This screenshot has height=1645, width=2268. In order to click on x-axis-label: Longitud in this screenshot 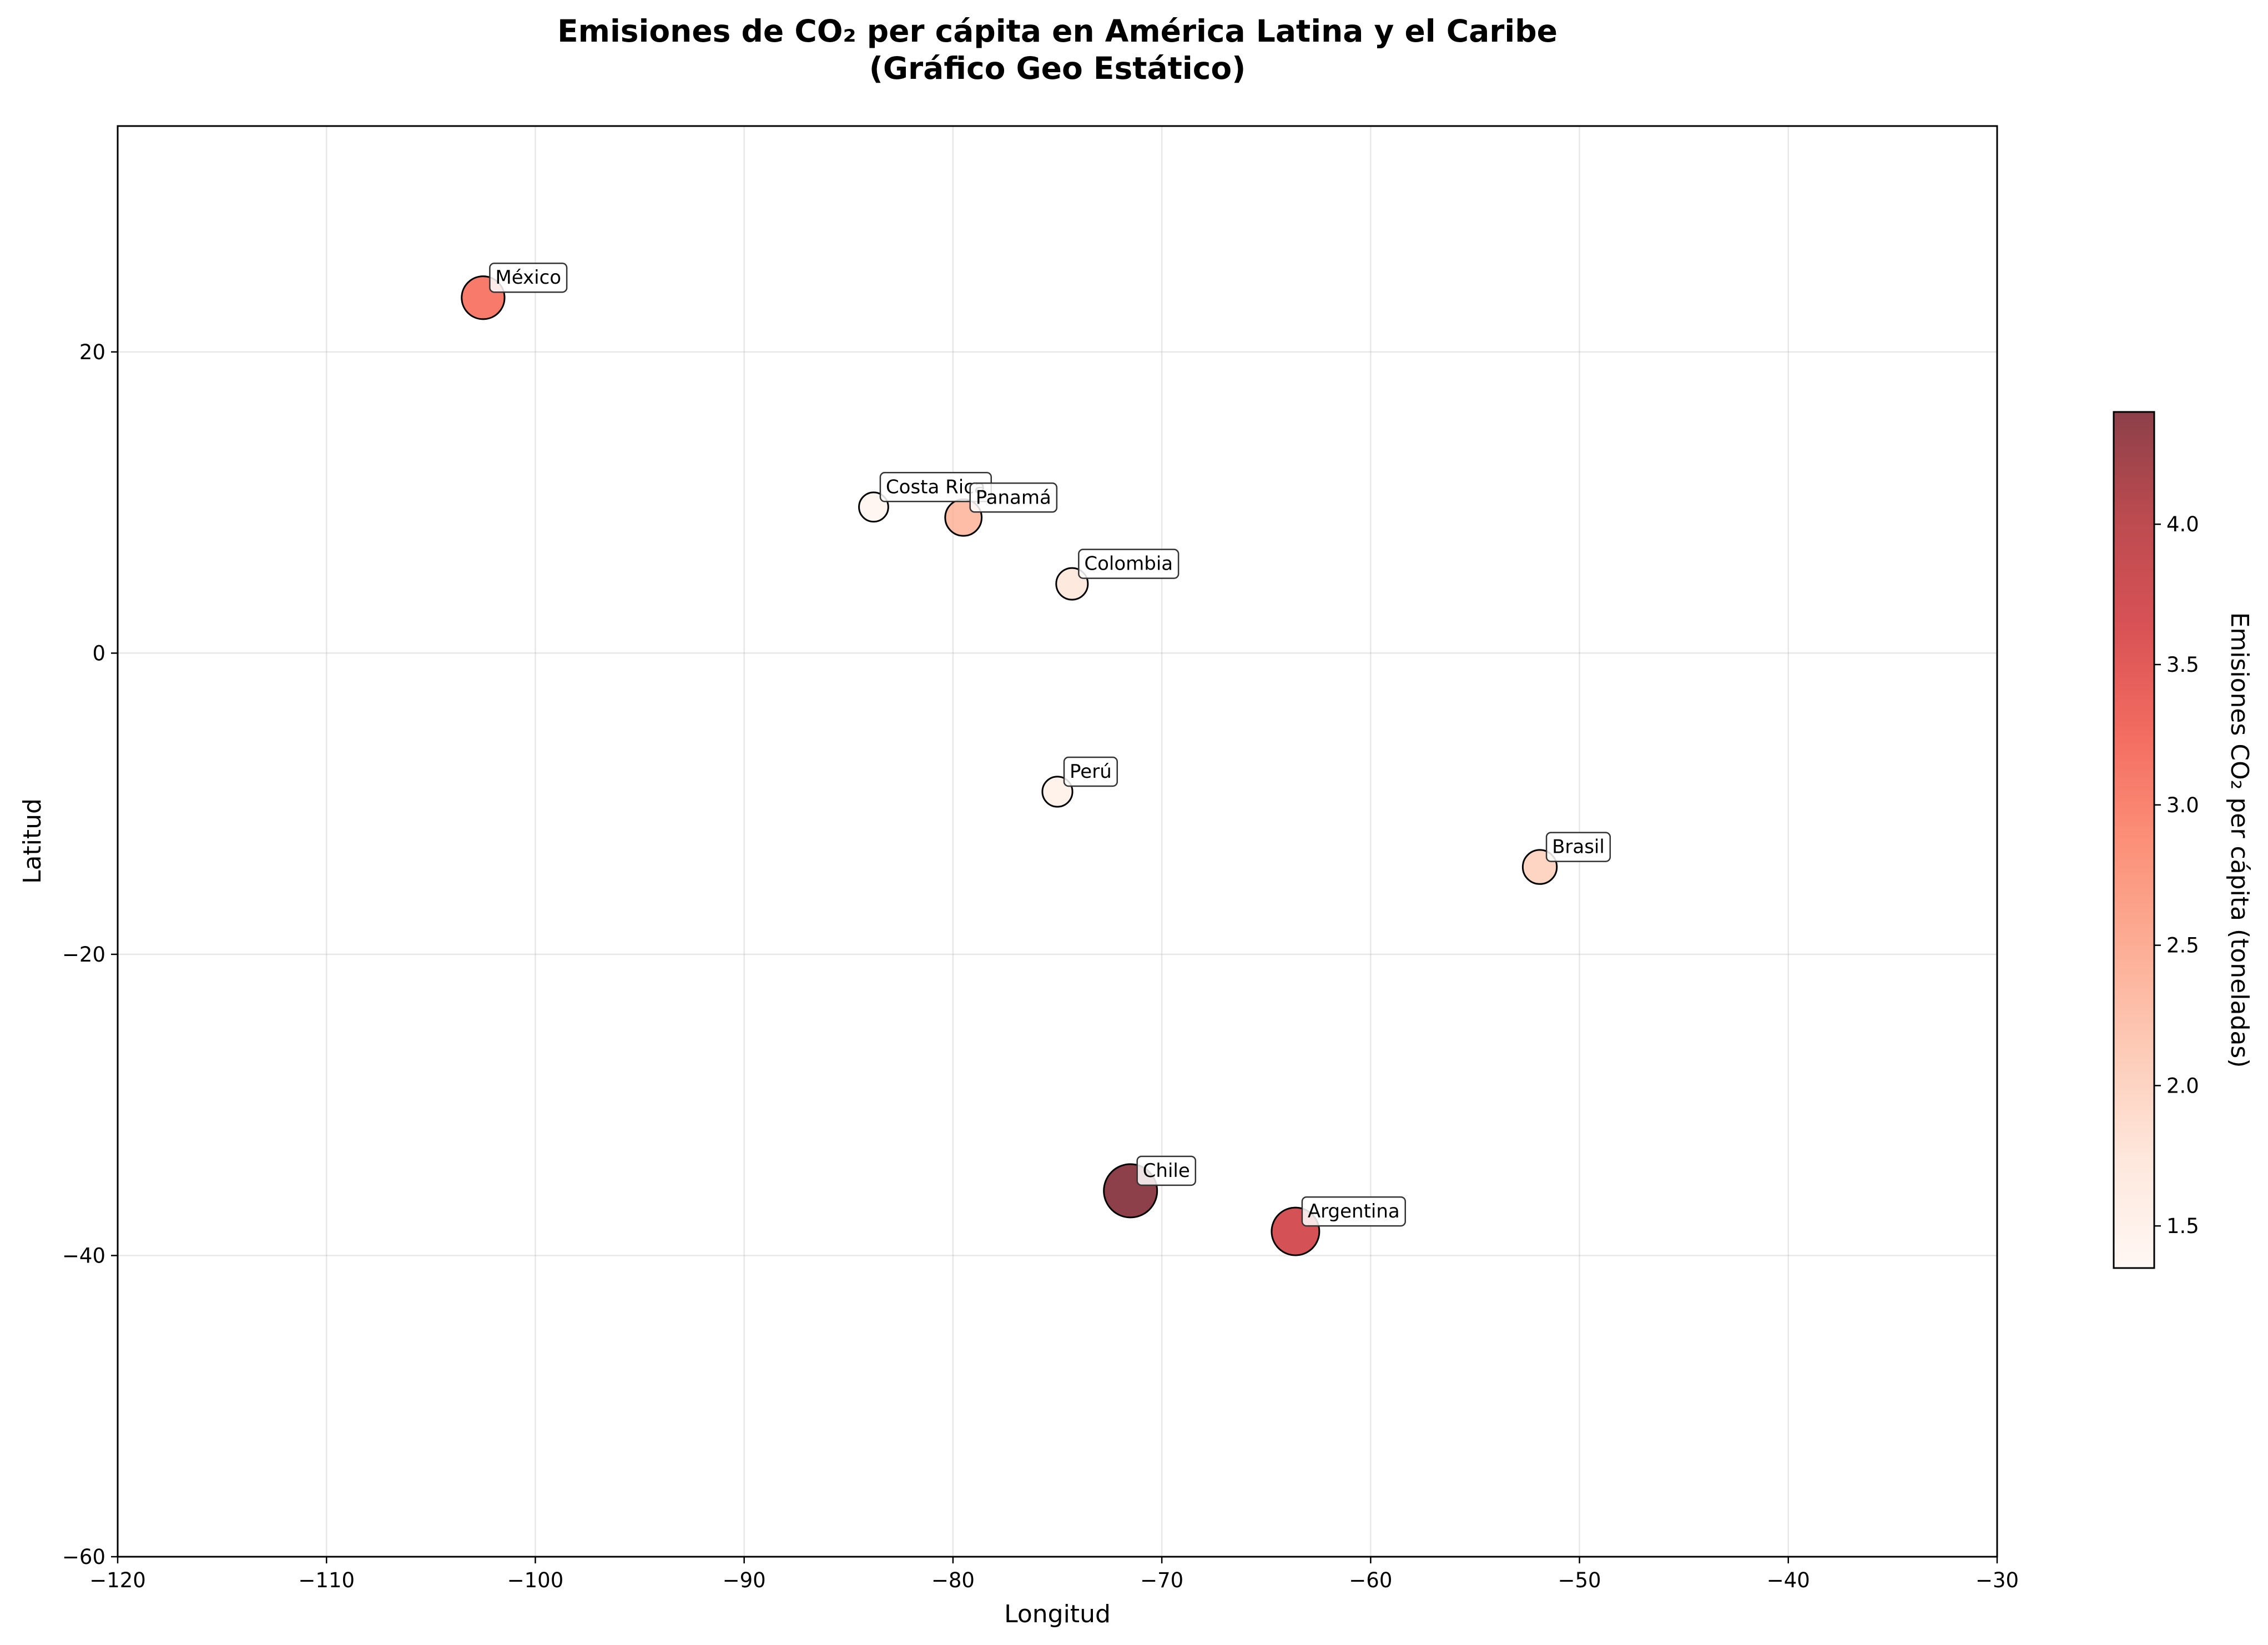, I will do `click(1057, 1614)`.